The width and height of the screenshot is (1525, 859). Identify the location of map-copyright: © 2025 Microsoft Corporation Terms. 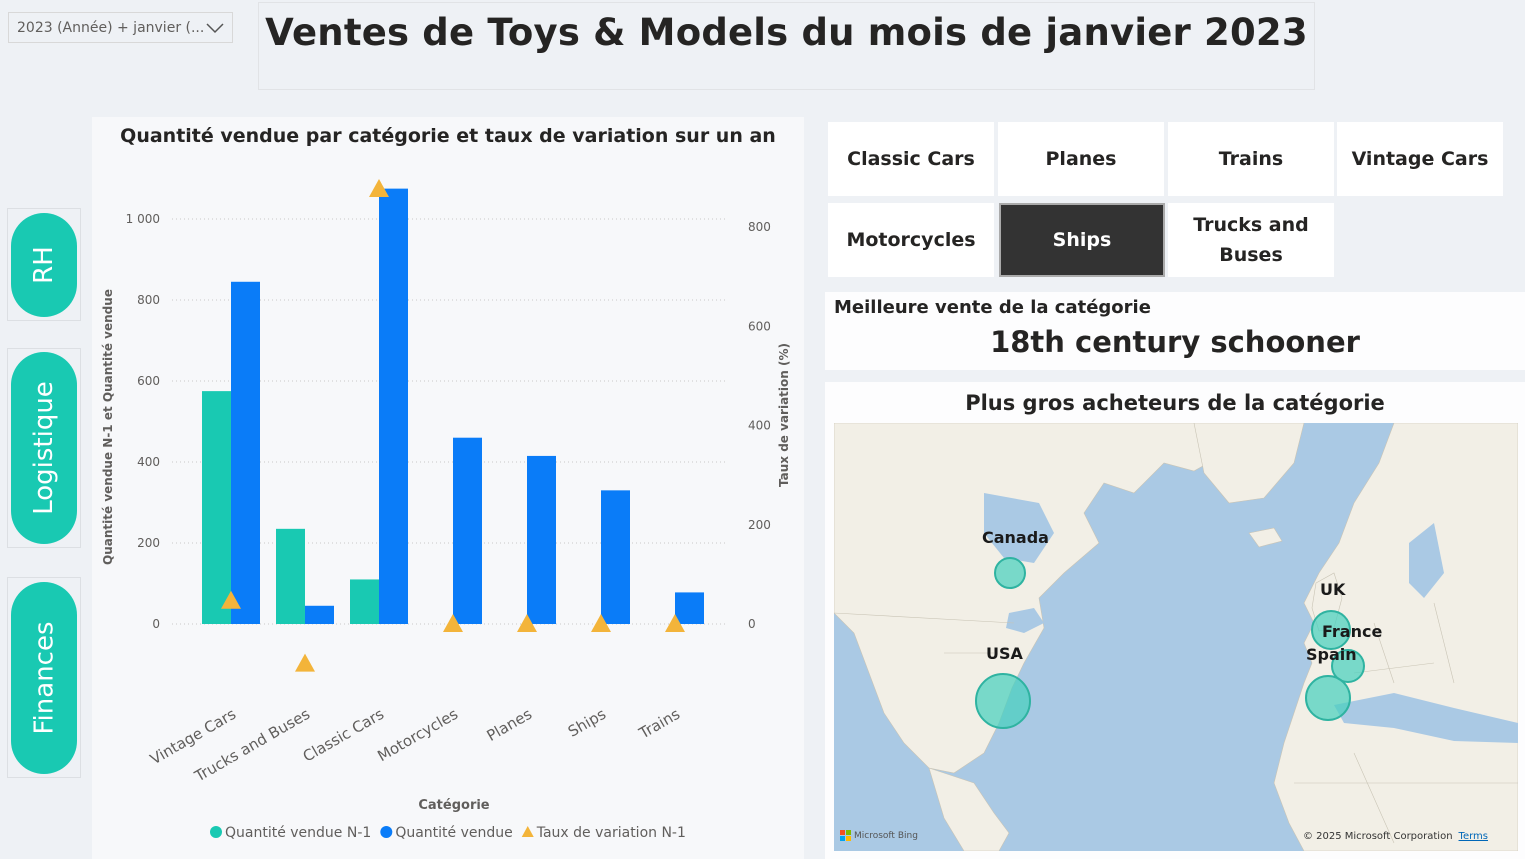
(1395, 836).